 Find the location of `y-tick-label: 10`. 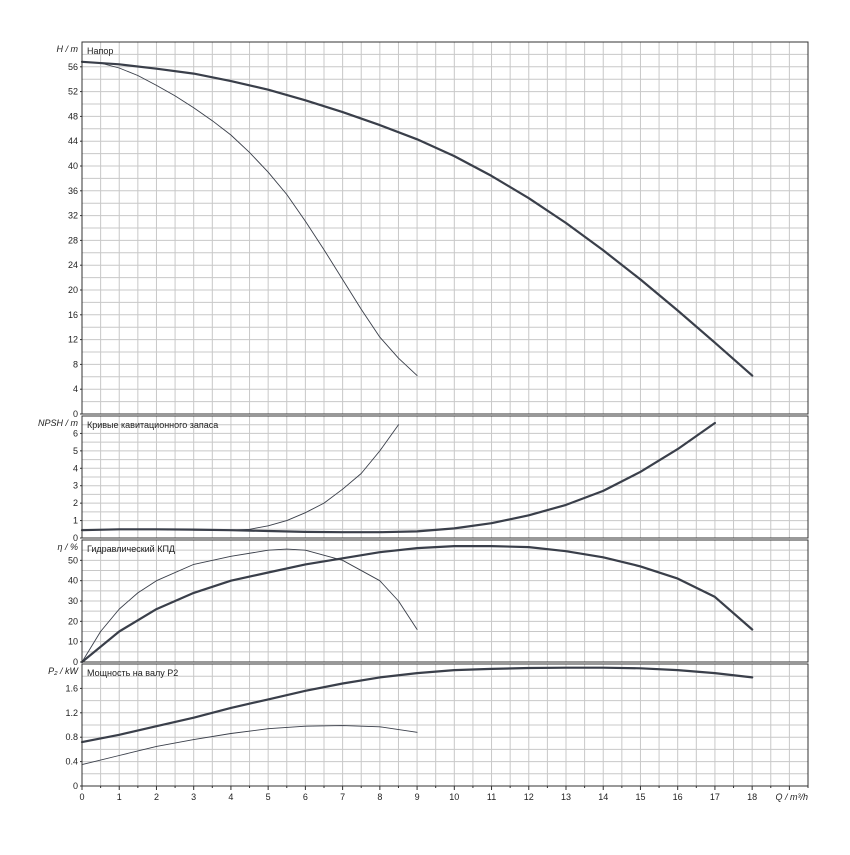

y-tick-label: 10 is located at coordinates (73, 642).